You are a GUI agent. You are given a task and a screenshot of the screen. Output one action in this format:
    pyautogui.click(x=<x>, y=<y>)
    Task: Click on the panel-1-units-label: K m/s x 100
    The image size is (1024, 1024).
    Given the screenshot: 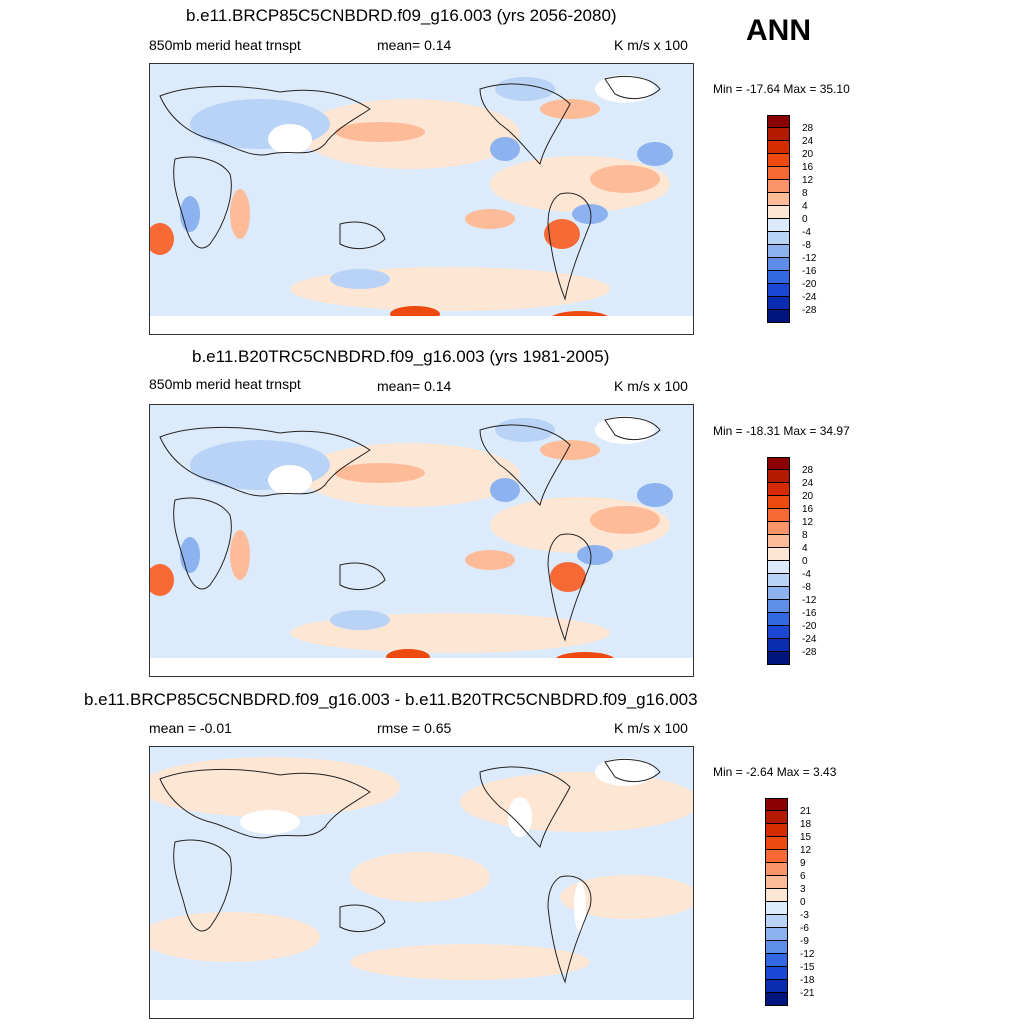 What is the action you would take?
    pyautogui.click(x=651, y=45)
    